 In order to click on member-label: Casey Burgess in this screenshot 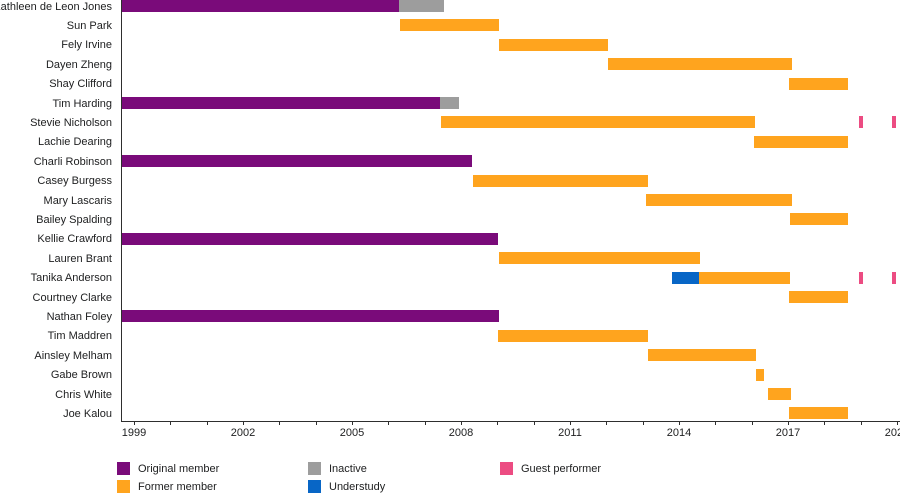, I will do `click(74, 181)`.